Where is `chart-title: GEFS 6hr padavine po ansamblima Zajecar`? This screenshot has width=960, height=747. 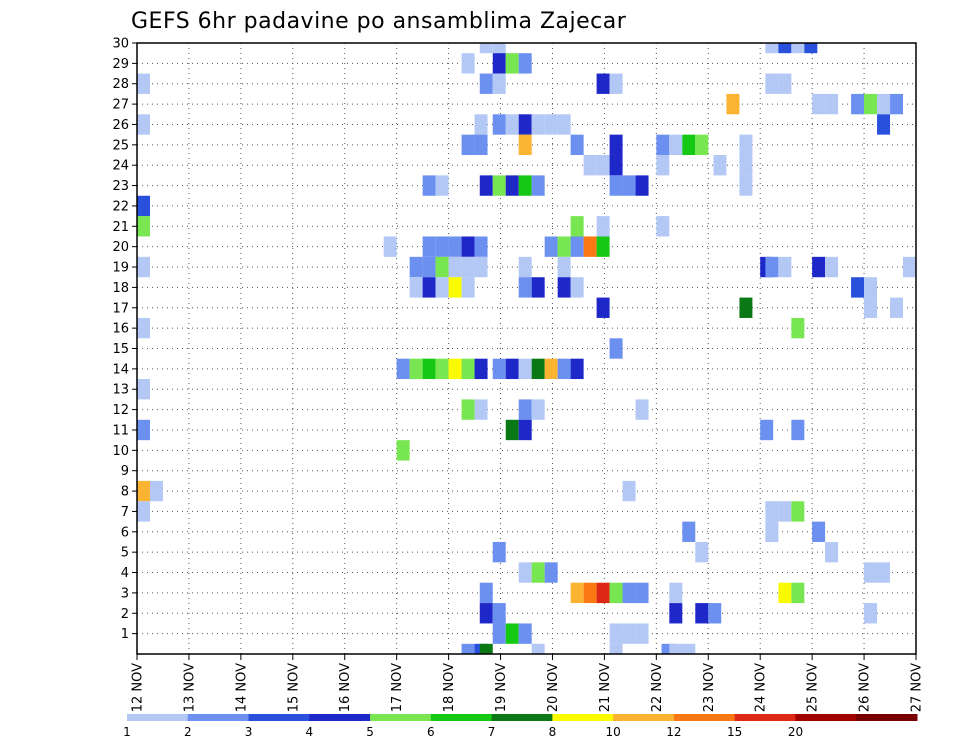
chart-title: GEFS 6hr padavine po ansamblima Zajecar is located at coordinates (379, 21).